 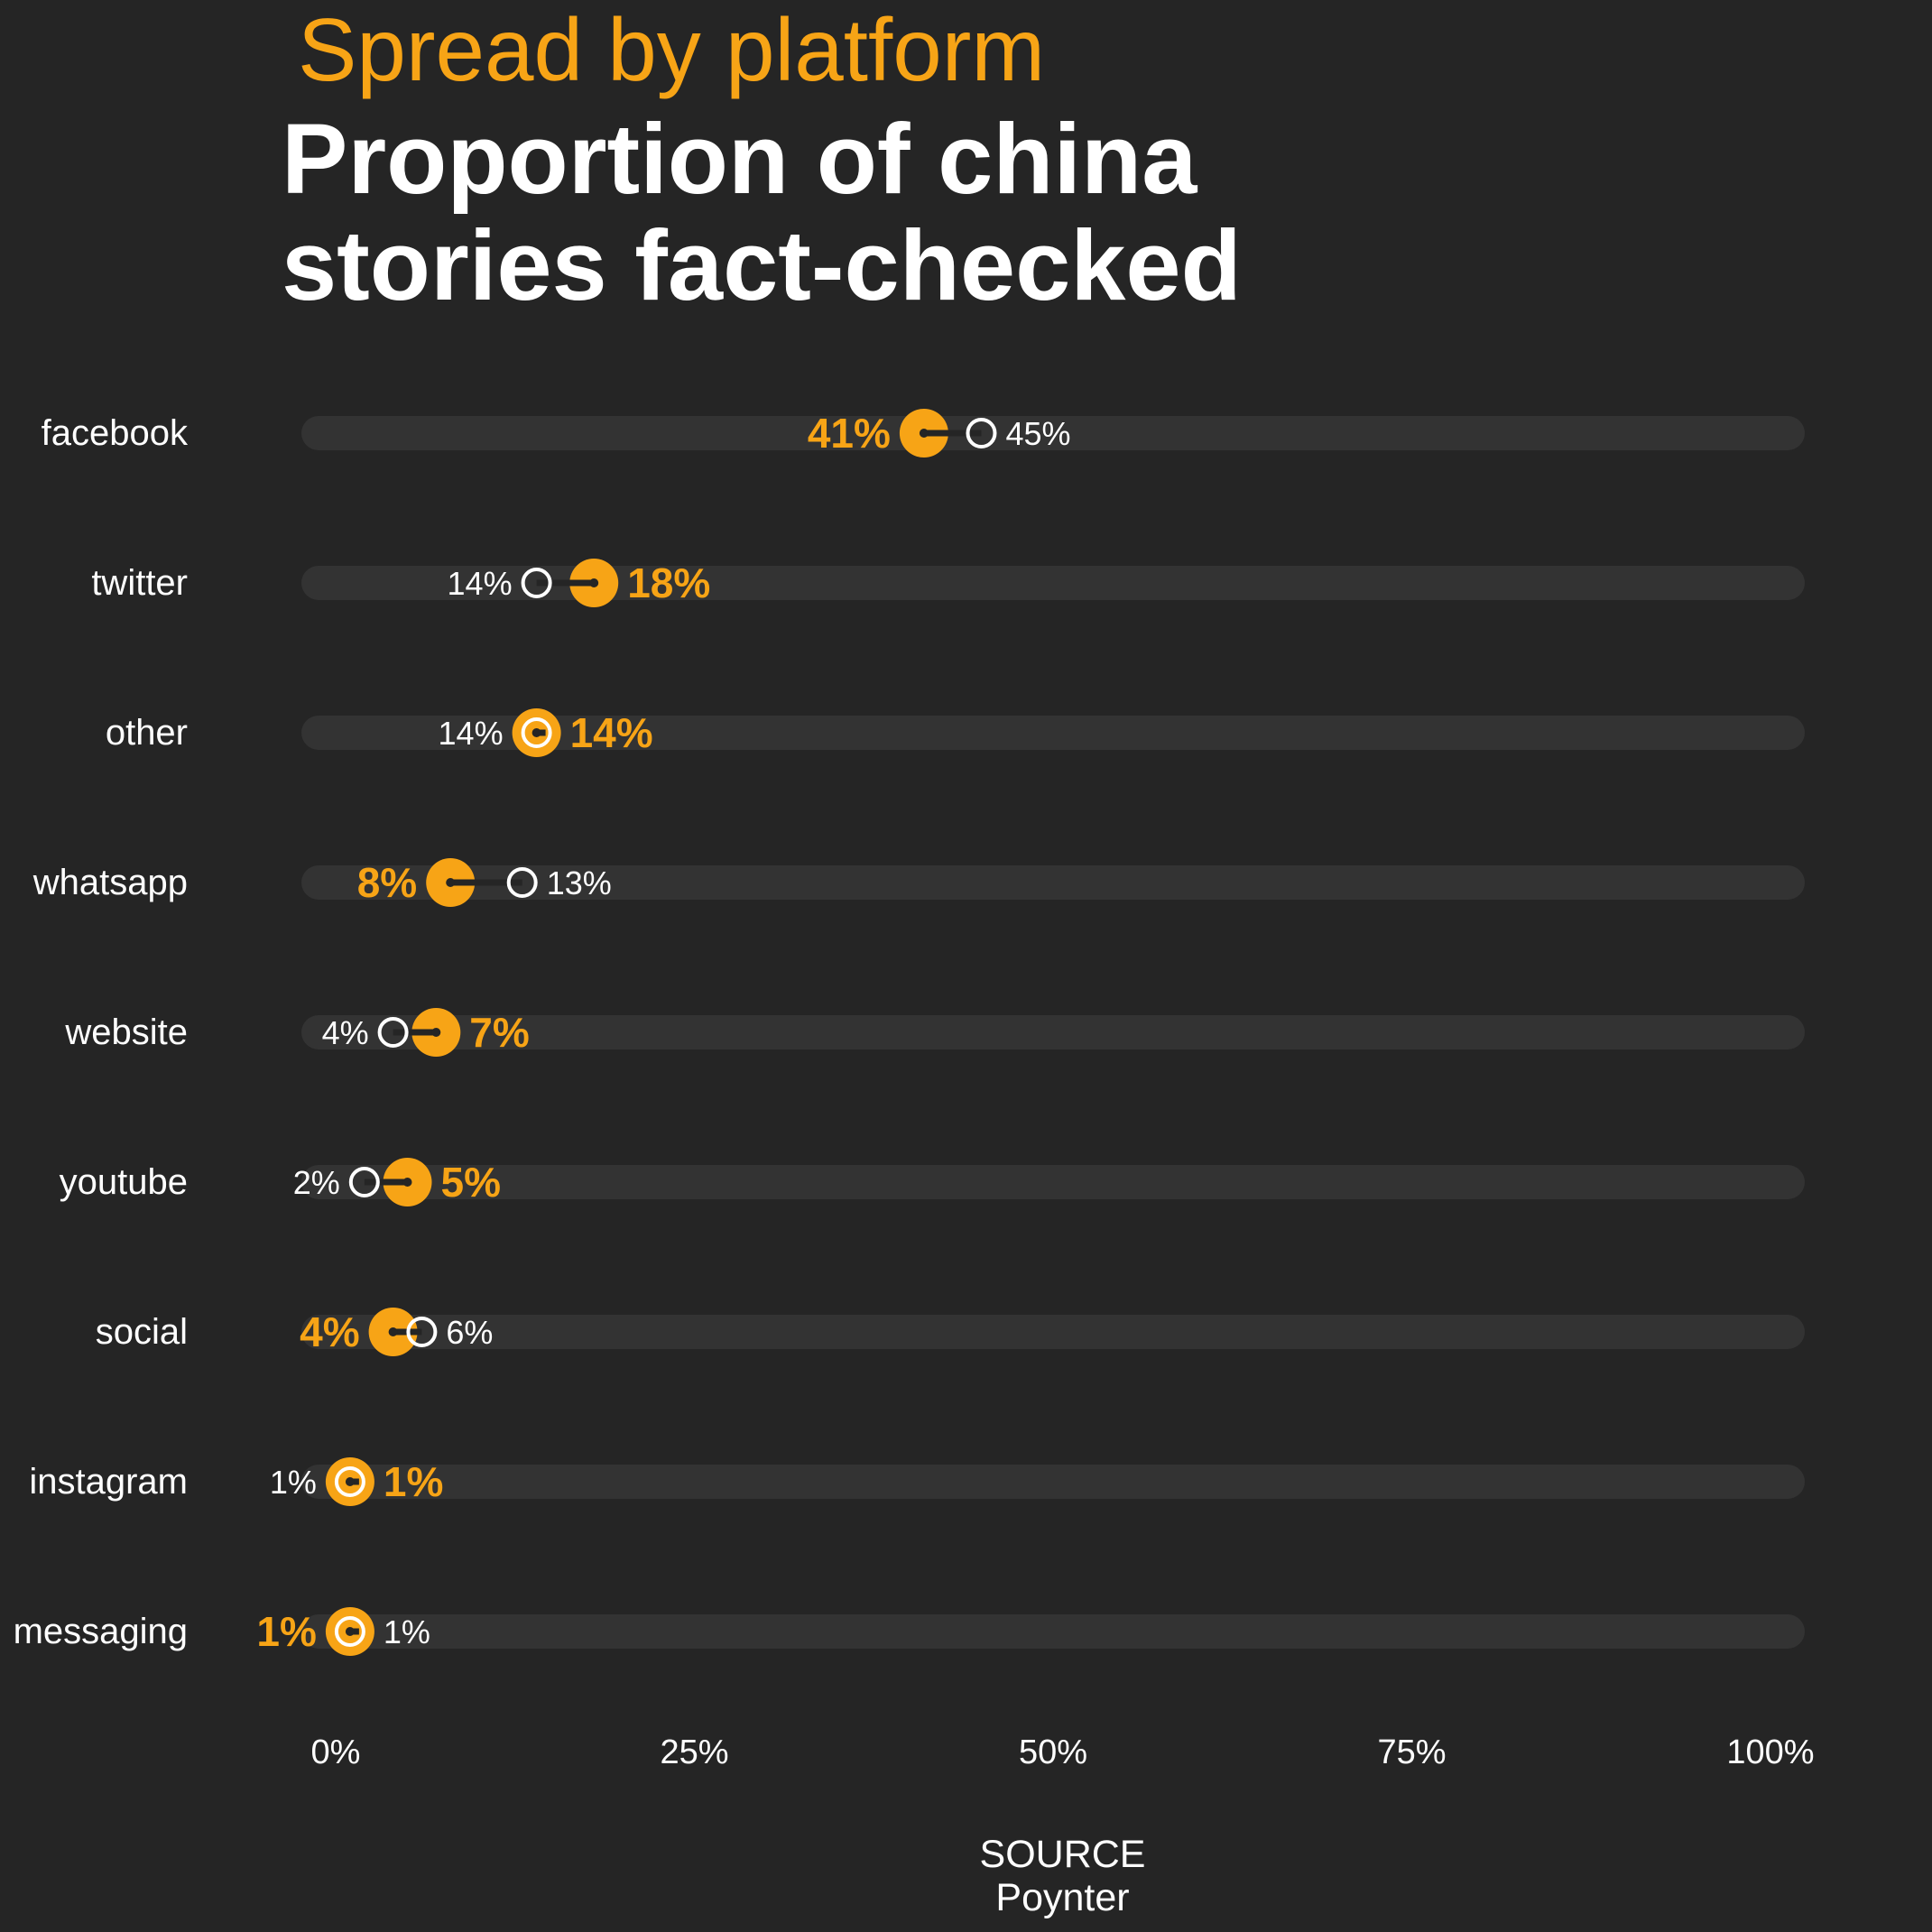 I want to click on open-value-label-youtube: 2%, so click(x=316, y=1182).